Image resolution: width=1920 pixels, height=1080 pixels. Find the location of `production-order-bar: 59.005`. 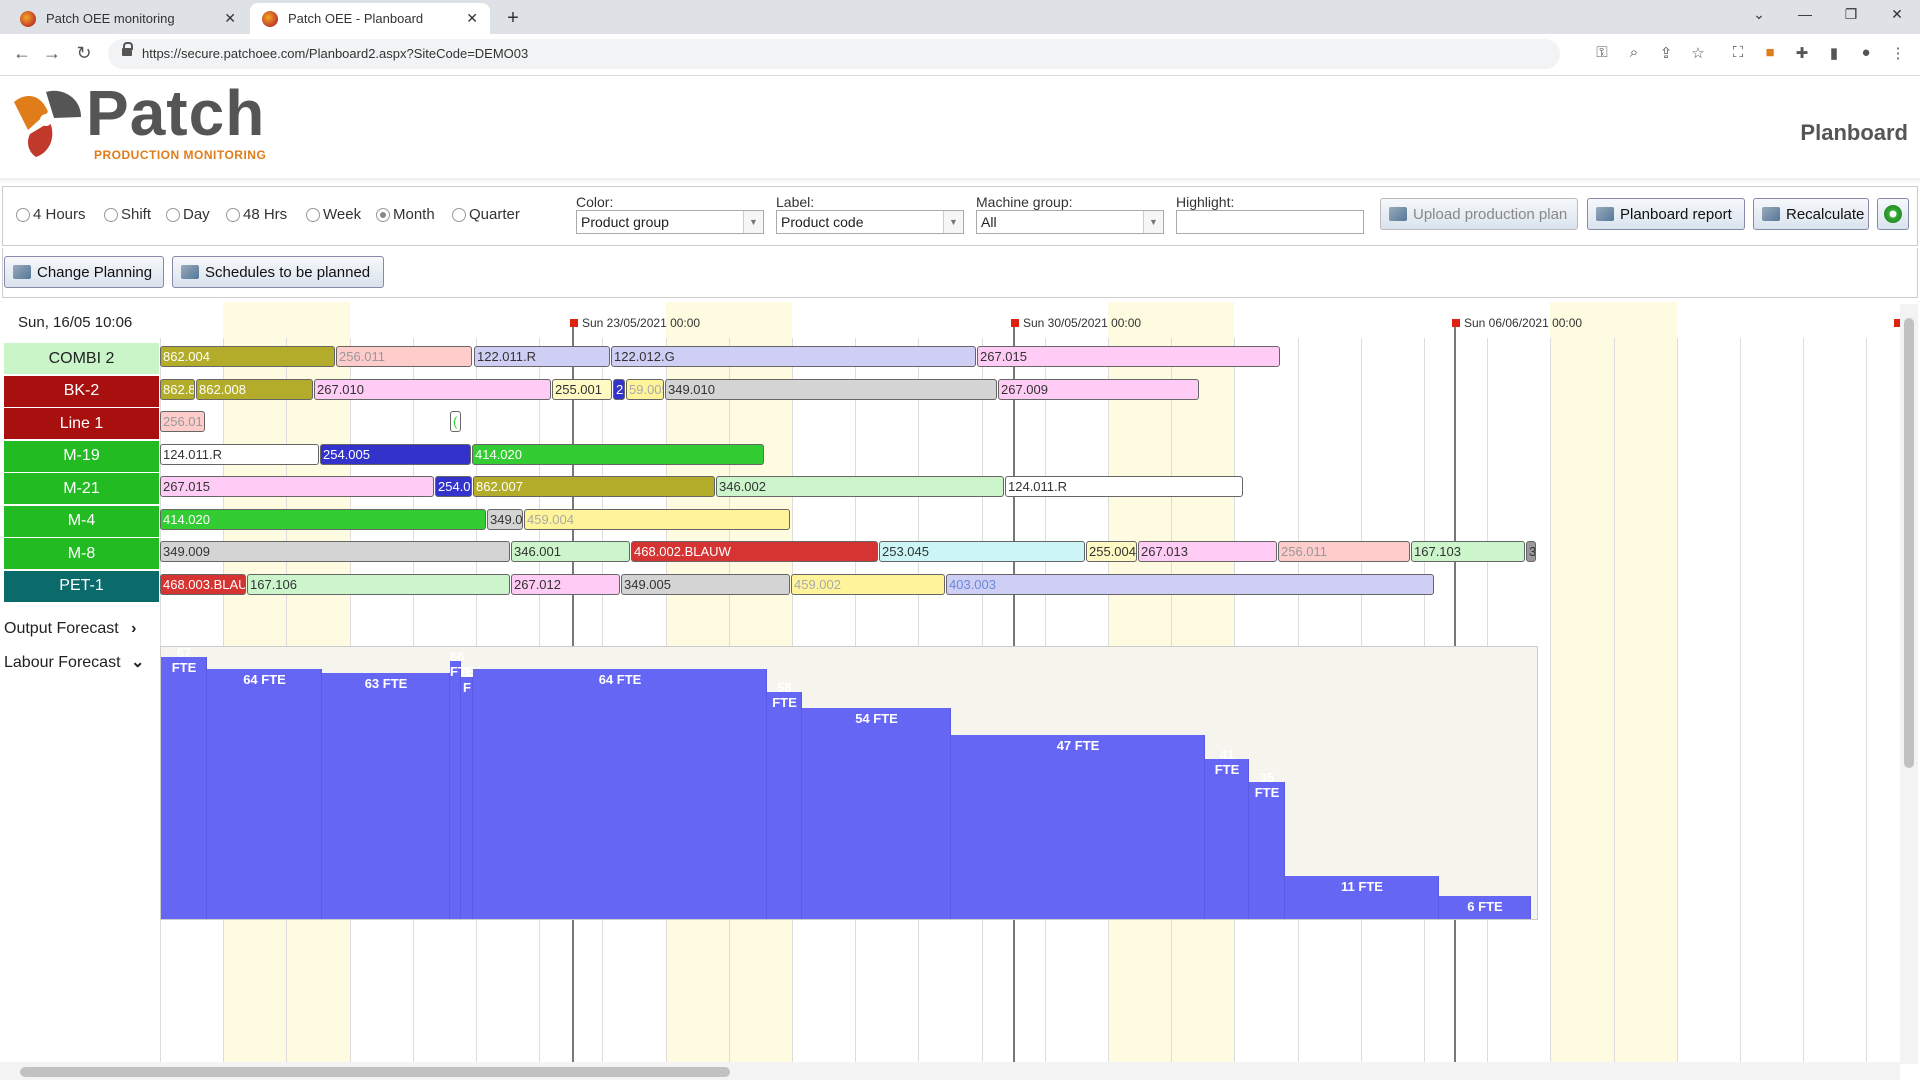

production-order-bar: 59.005 is located at coordinates (645, 389).